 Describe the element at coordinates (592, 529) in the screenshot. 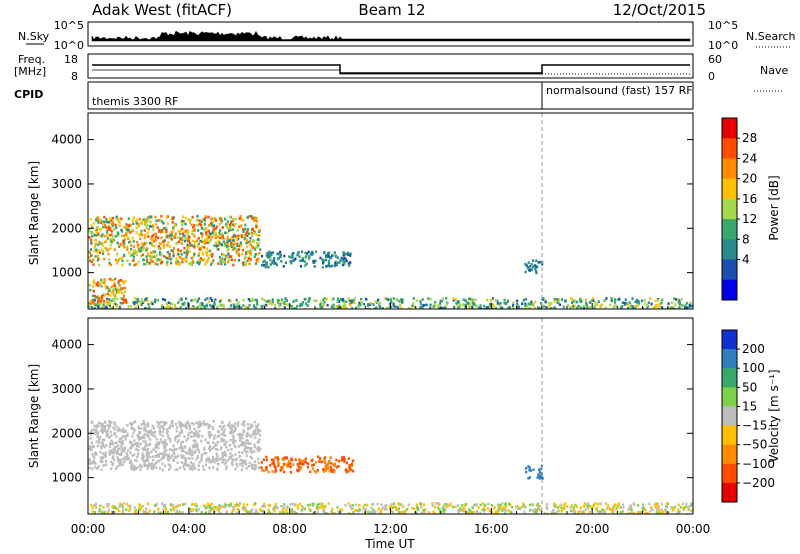

I see `x-tick-label: 20:00` at that location.